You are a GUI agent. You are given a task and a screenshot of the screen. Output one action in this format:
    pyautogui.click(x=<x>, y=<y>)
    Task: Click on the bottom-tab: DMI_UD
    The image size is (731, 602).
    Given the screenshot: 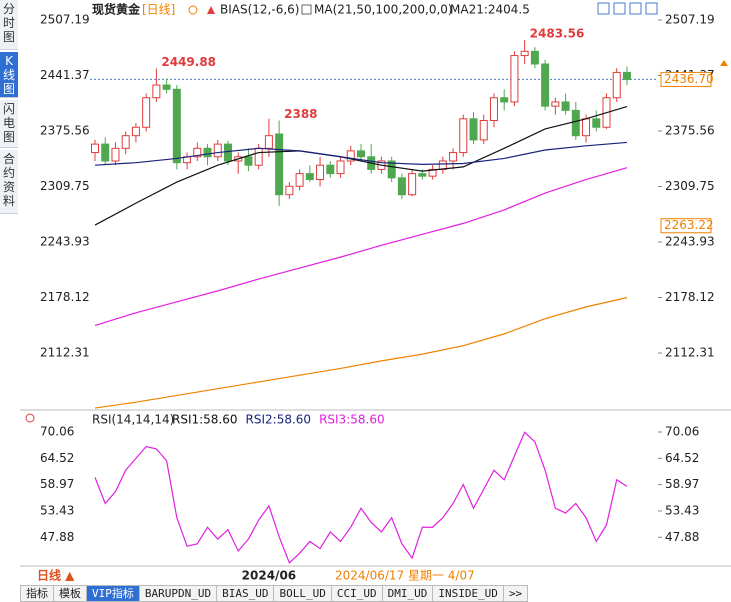 What is the action you would take?
    pyautogui.click(x=408, y=593)
    